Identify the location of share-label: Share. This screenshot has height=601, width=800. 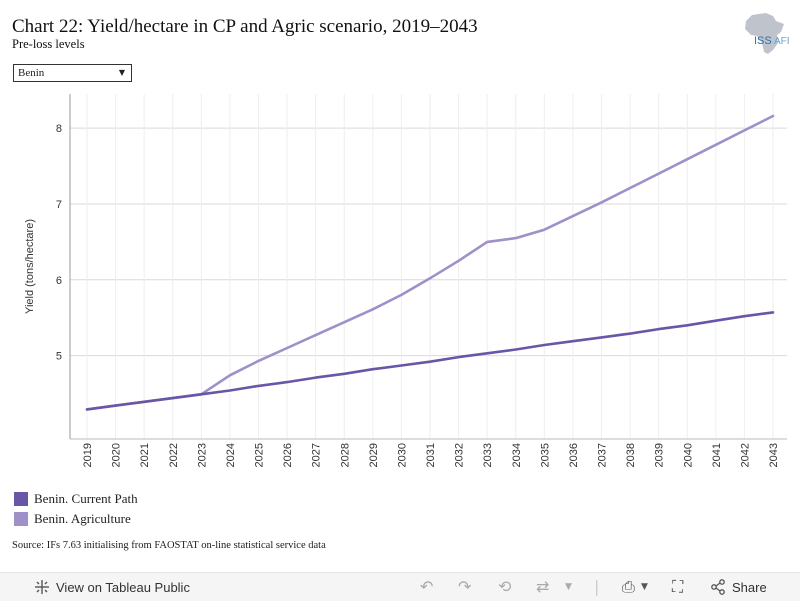
(749, 587).